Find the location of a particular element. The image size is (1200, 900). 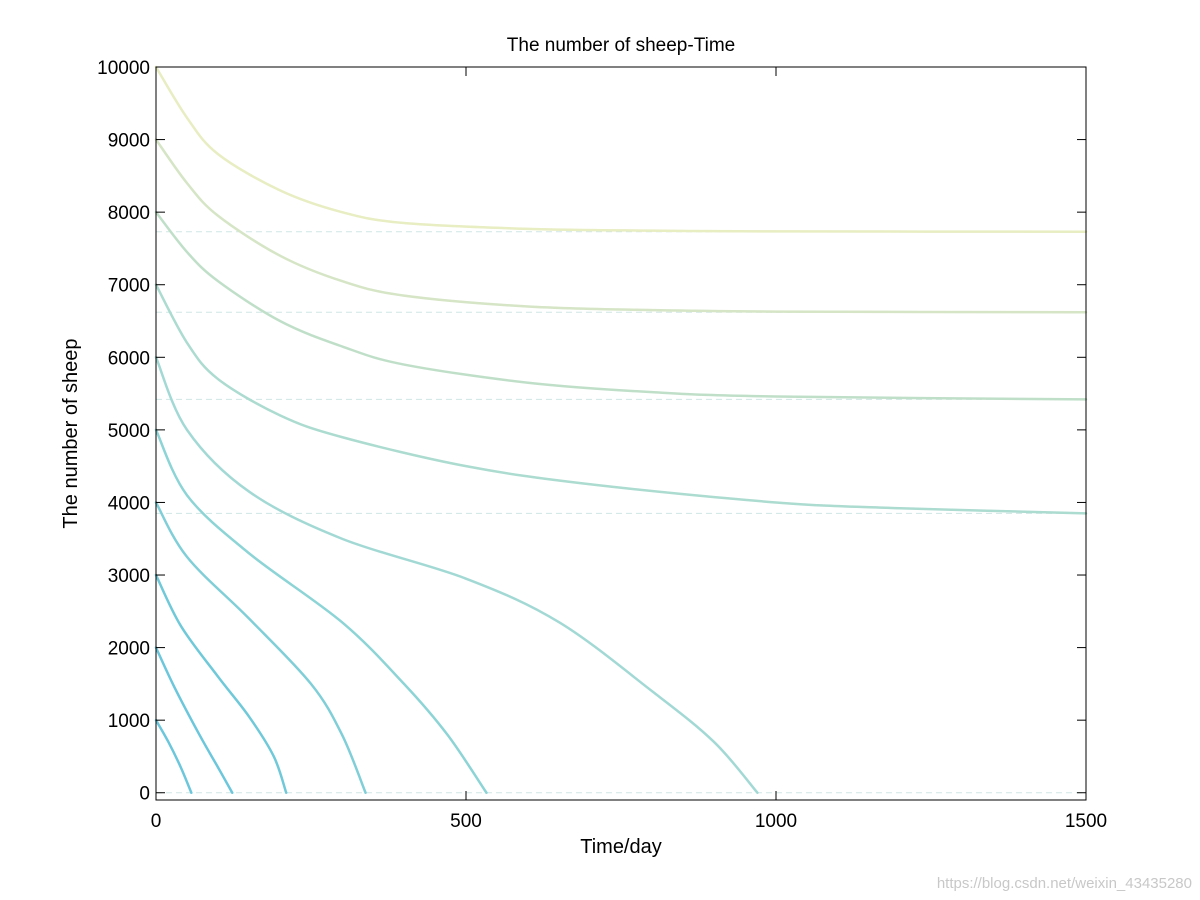

x-tick-label-500: 500 is located at coordinates (466, 821).